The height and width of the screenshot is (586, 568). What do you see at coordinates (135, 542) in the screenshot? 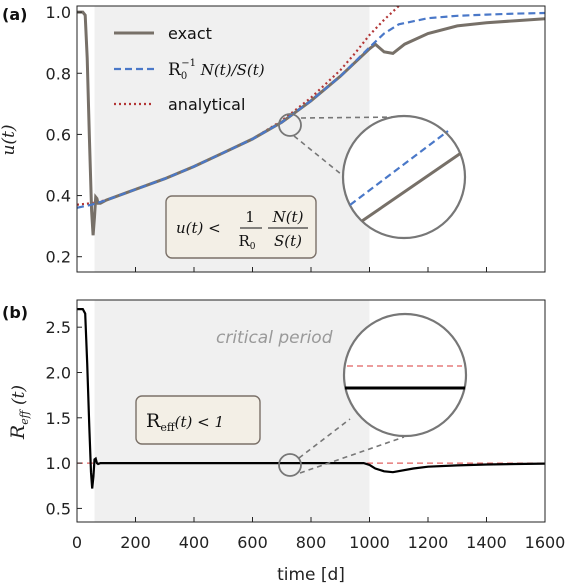
I see `x-tick-label: 200` at bounding box center [135, 542].